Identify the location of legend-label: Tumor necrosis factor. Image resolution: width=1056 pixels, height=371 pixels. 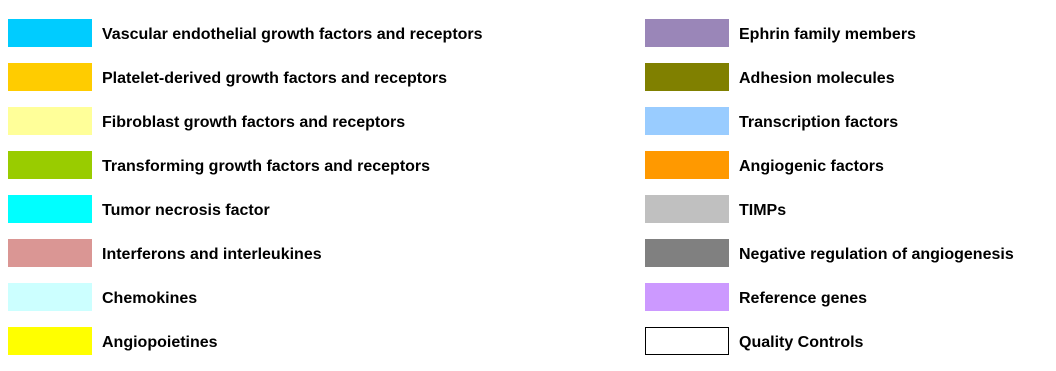
(186, 210).